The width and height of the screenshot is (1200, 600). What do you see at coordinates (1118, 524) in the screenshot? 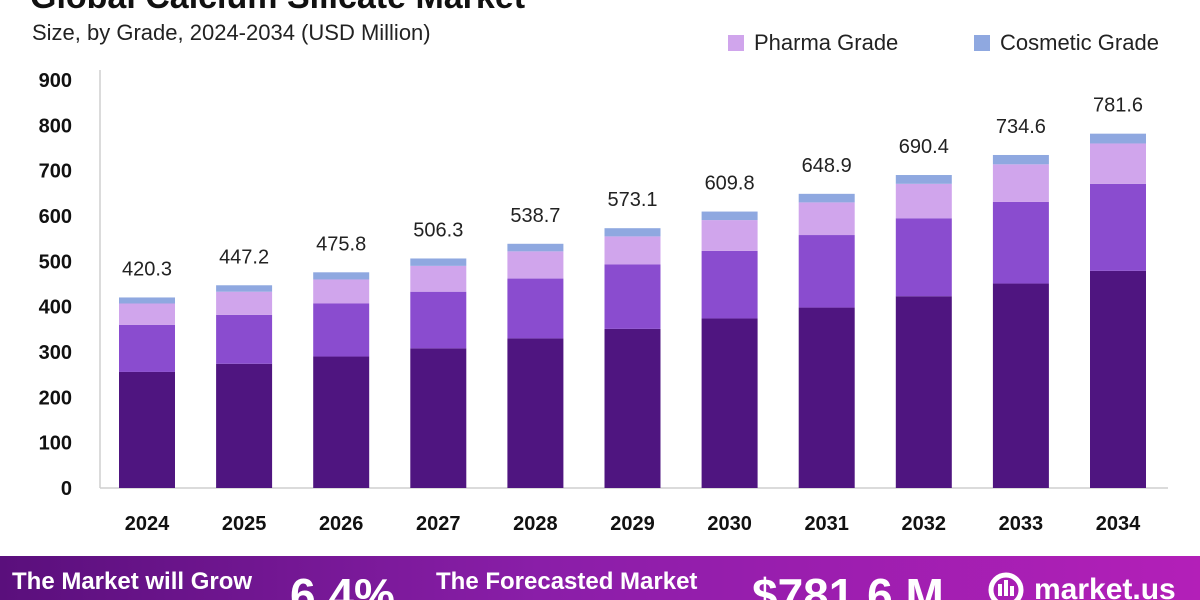
I see `x-tick-label: 2034` at bounding box center [1118, 524].